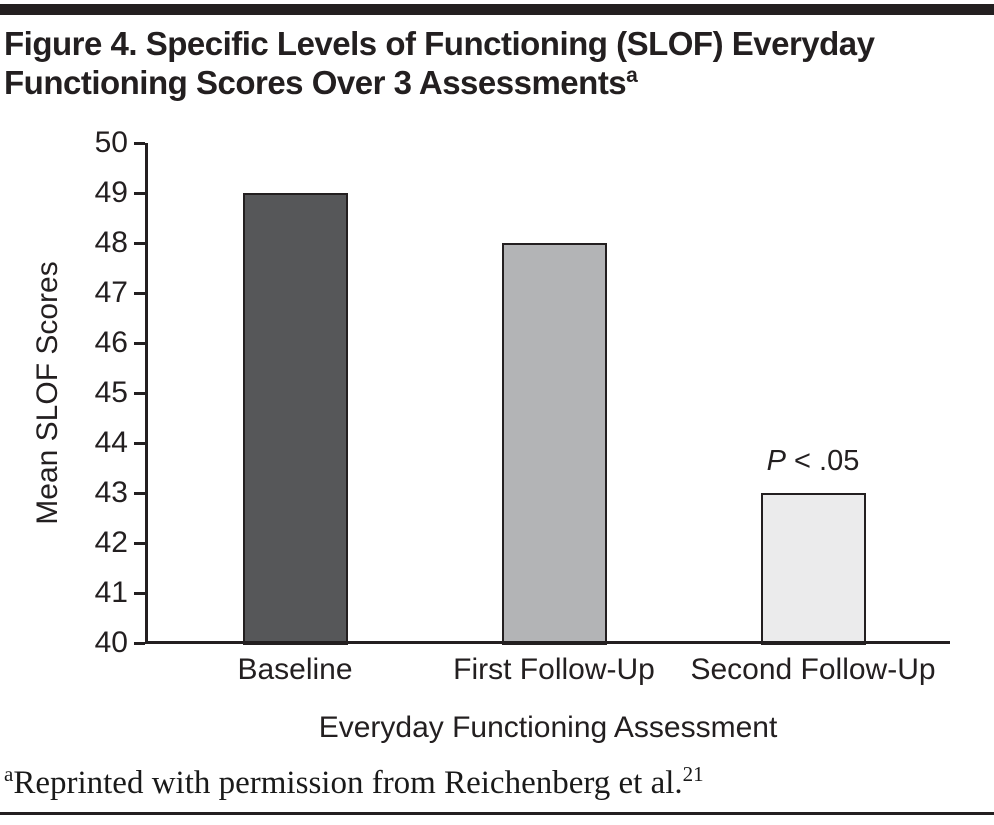  Describe the element at coordinates (111, 242) in the screenshot. I see `y-tick-label-48: 48` at that location.